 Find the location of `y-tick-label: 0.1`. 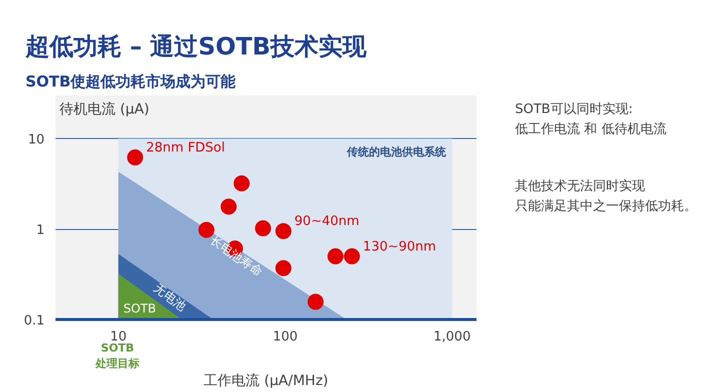

y-tick-label: 0.1 is located at coordinates (34, 321).